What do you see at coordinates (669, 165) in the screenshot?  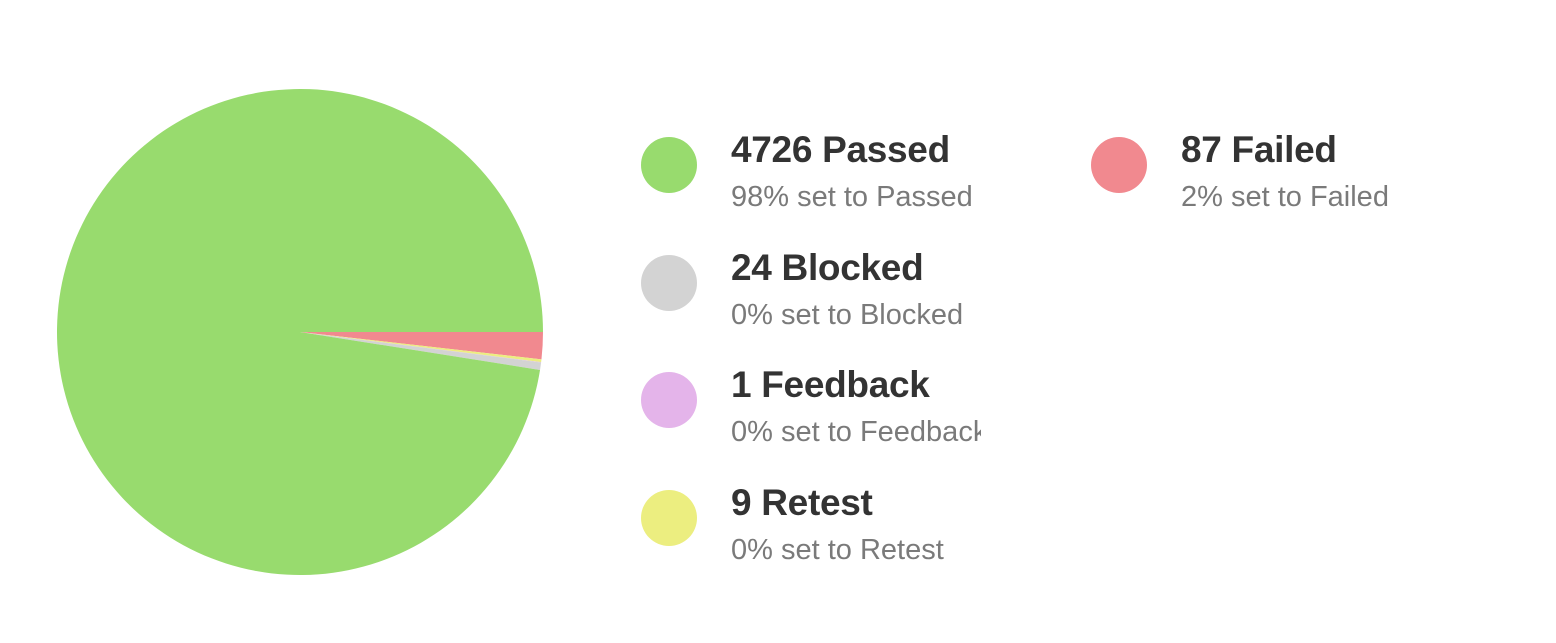 I see `legend-dot-passed` at bounding box center [669, 165].